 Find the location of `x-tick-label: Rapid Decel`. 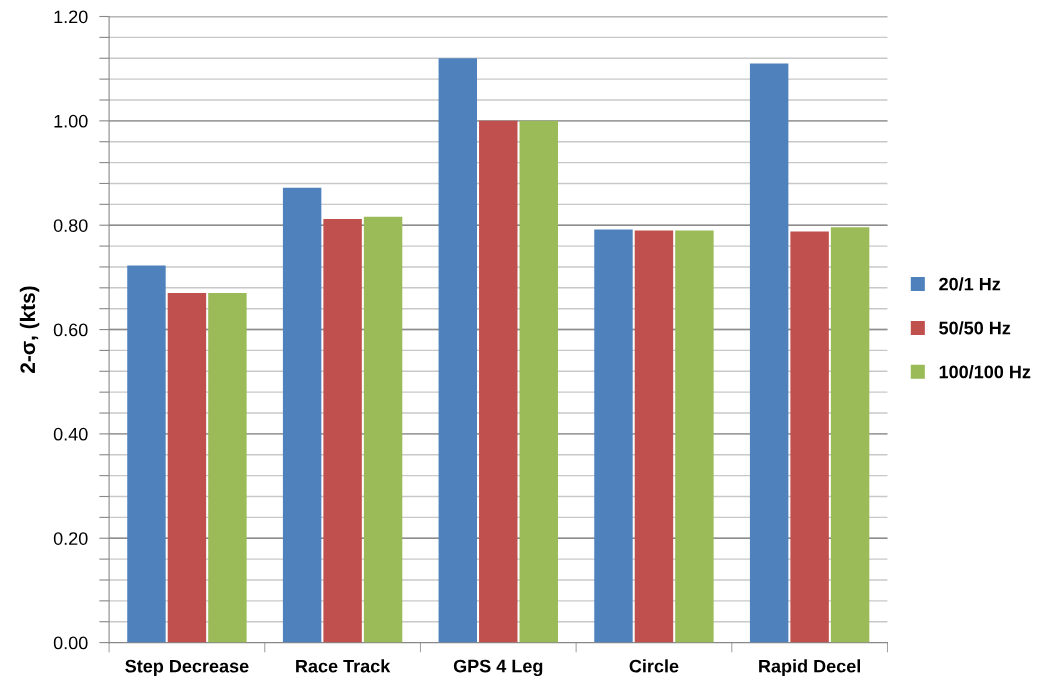

x-tick-label: Rapid Decel is located at coordinates (810, 668).